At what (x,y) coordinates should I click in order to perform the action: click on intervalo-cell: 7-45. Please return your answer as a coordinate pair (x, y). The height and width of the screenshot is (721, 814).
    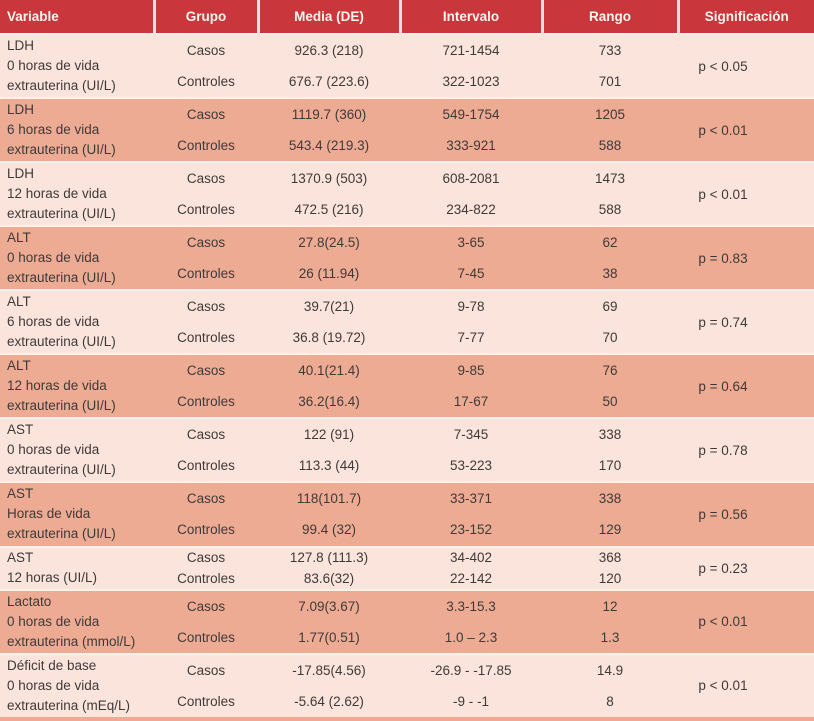
    Looking at the image, I should click on (471, 274).